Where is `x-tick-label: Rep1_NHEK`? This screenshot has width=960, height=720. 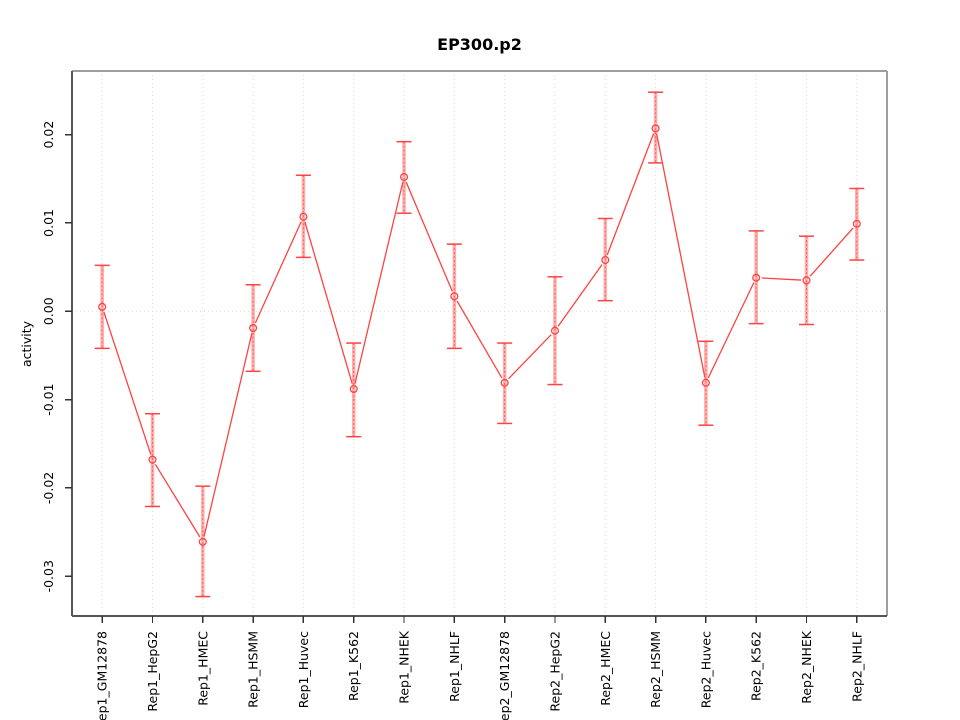 x-tick-label: Rep1_NHEK is located at coordinates (404, 667).